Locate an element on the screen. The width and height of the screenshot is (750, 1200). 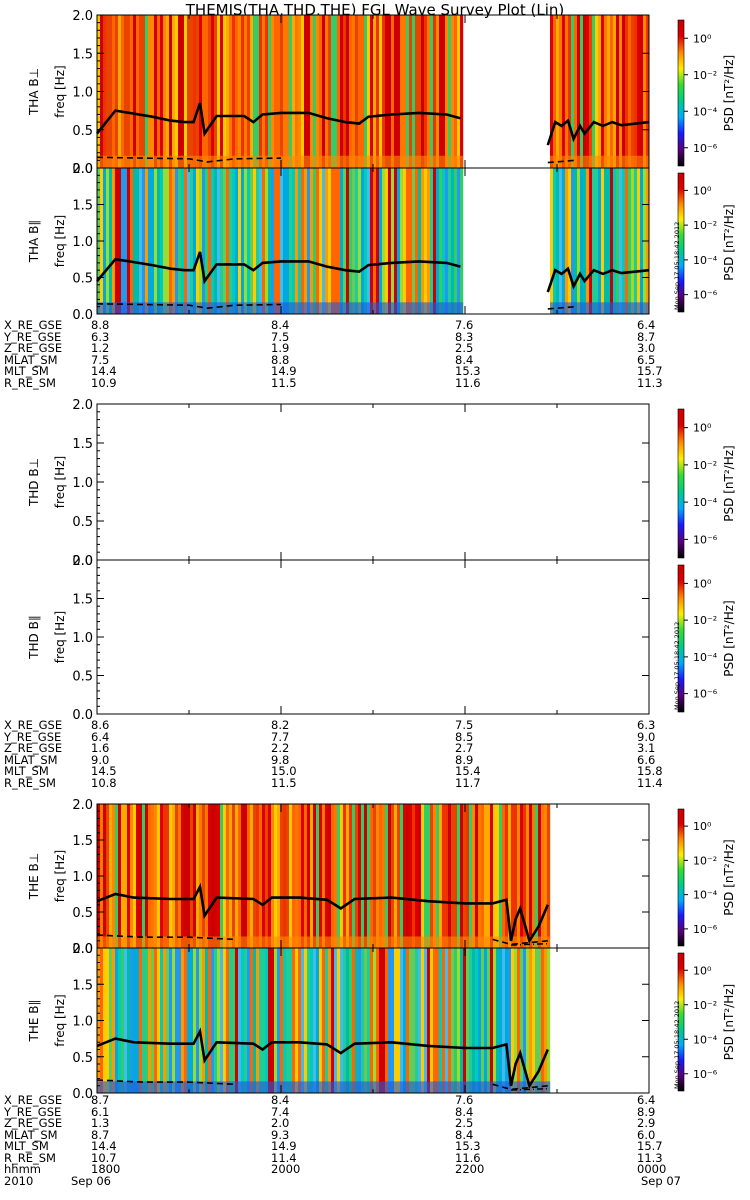
ephemeris-value: 8.8 is located at coordinates (280, 359).